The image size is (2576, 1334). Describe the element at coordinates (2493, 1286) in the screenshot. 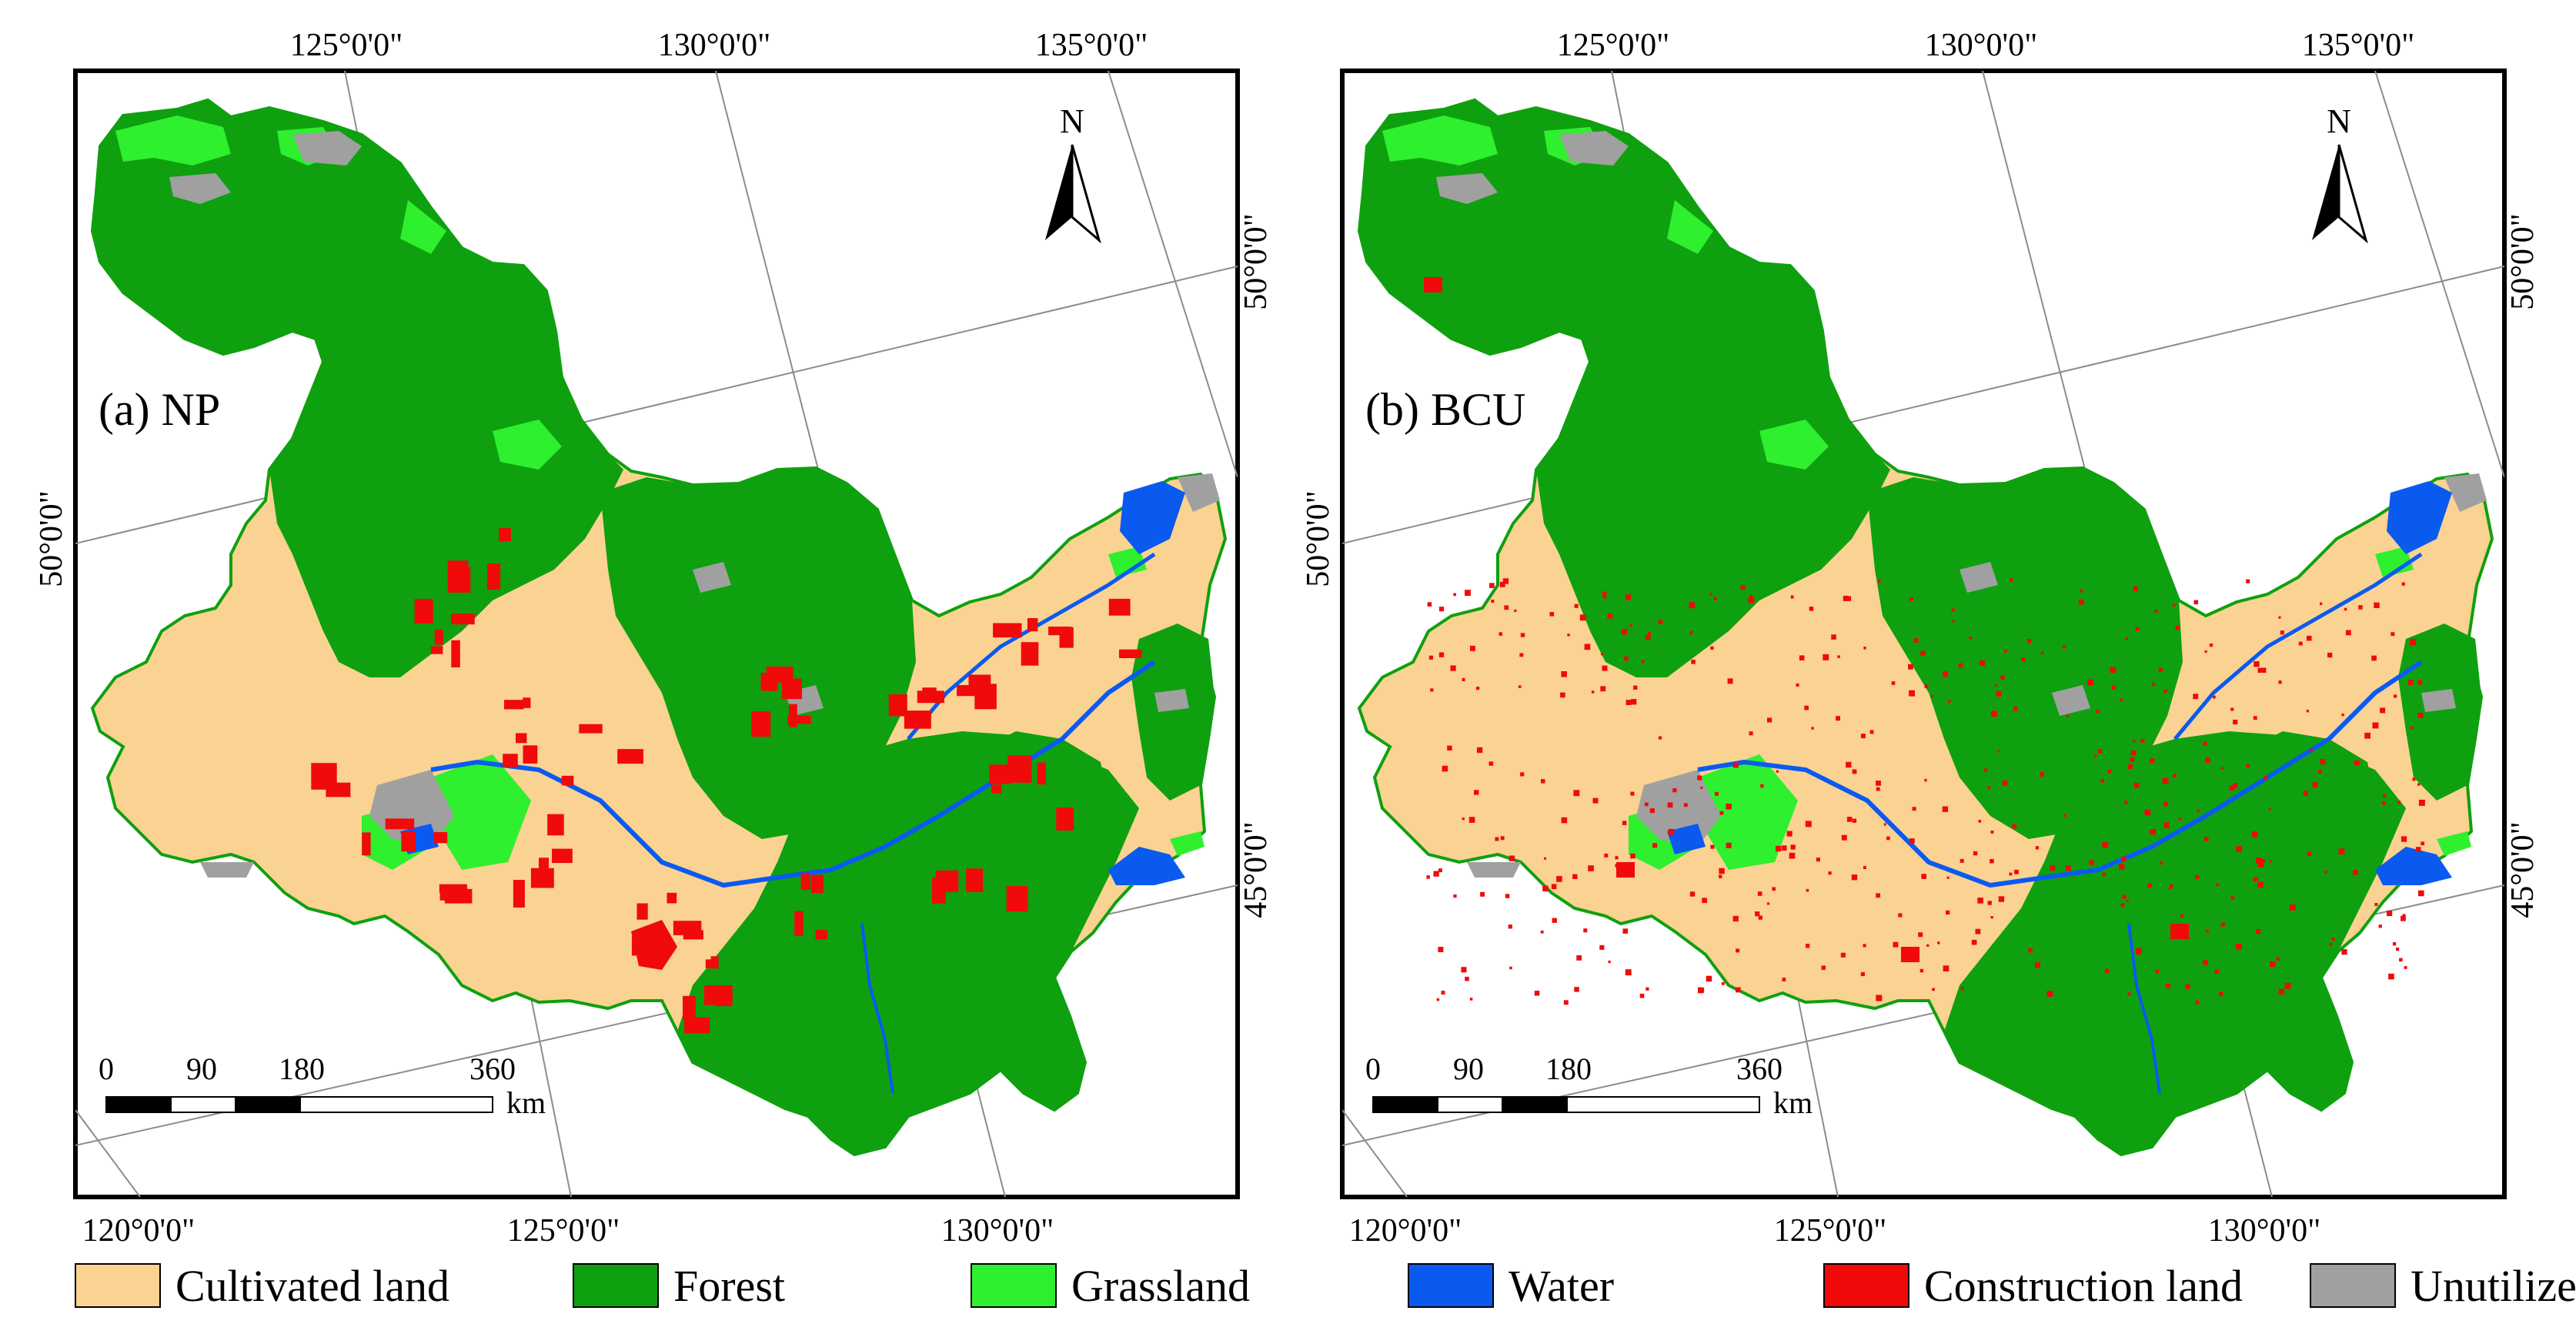

I see `legend-label: Unutilized land` at that location.